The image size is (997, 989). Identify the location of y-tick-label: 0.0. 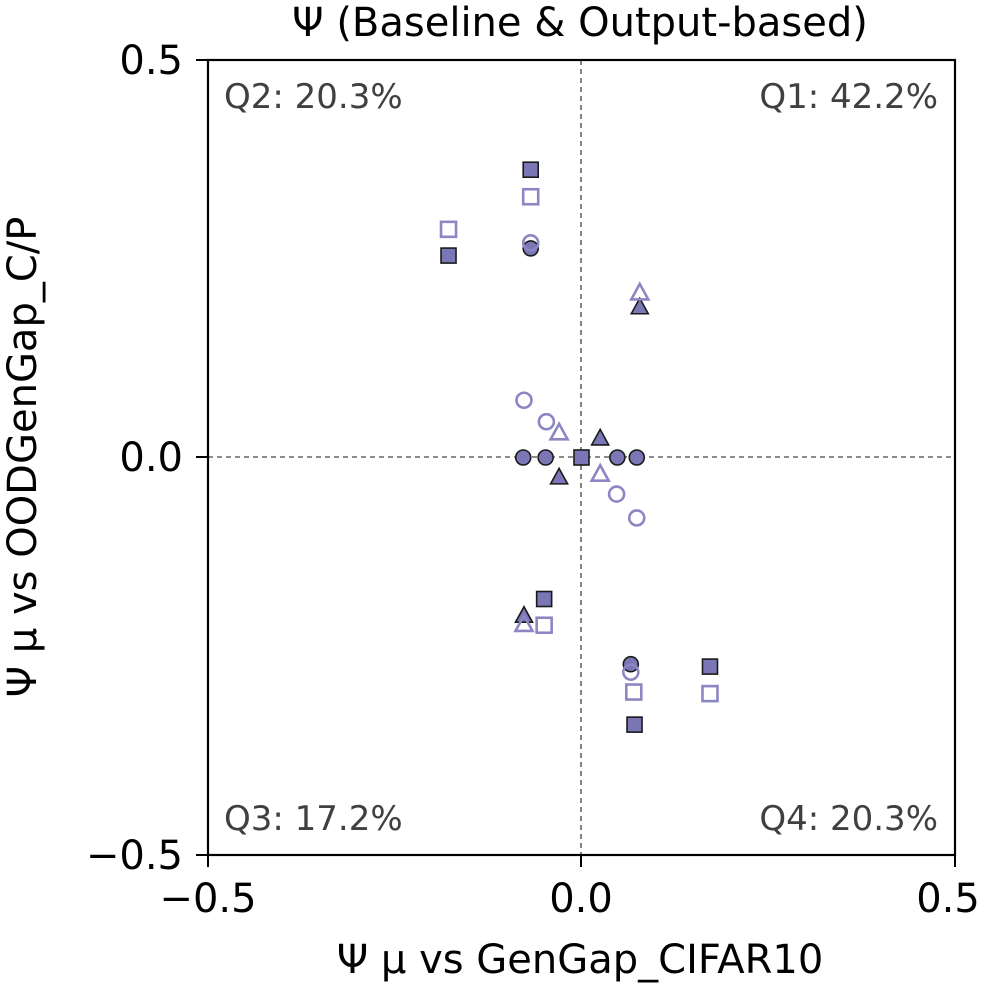
(151, 458).